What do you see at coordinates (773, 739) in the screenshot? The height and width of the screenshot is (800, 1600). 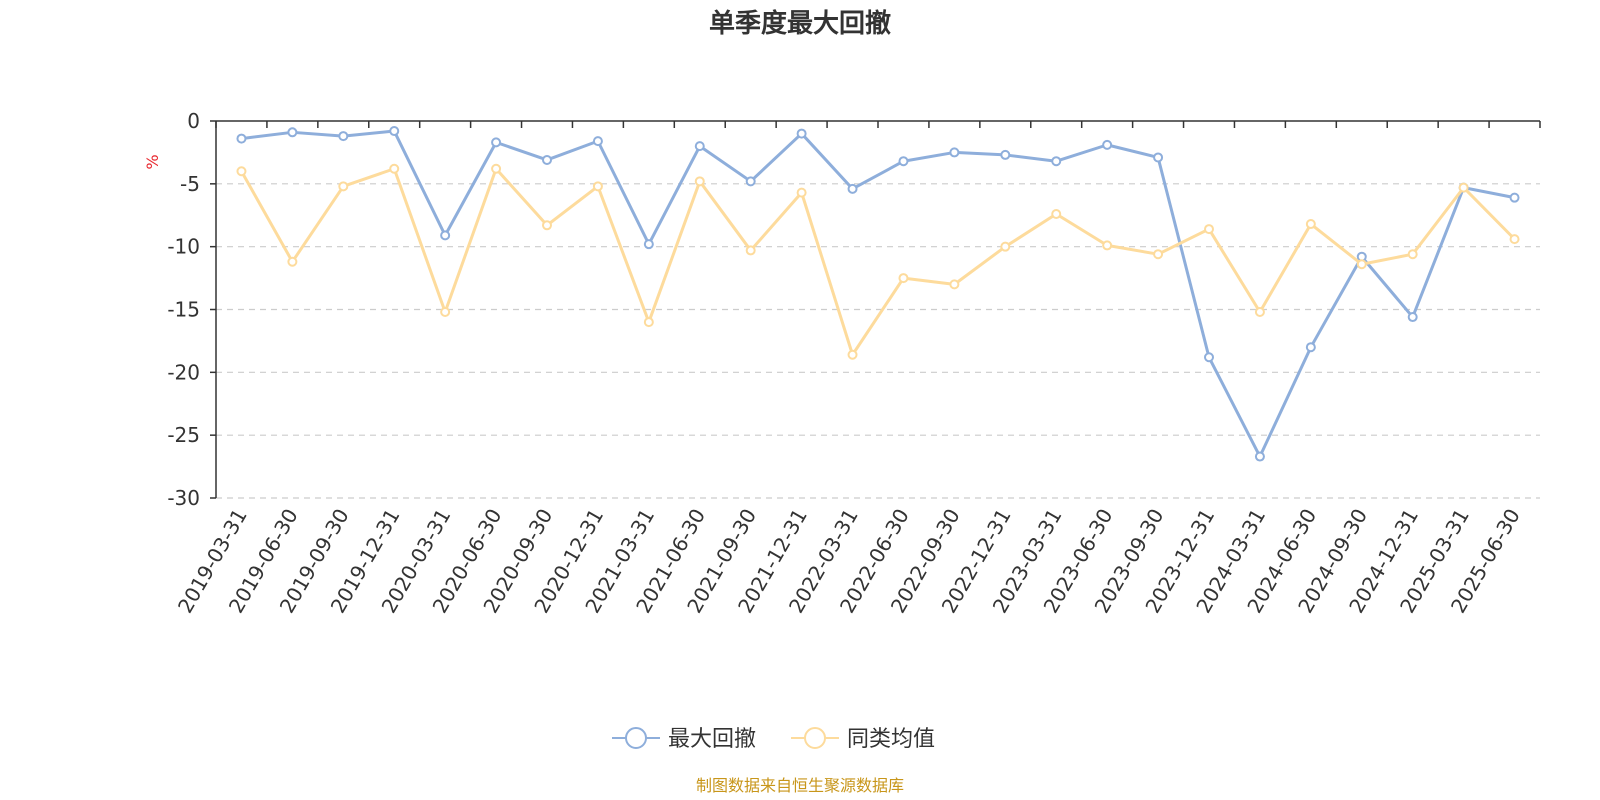 I see `legend: 最大回撤 同类均值` at bounding box center [773, 739].